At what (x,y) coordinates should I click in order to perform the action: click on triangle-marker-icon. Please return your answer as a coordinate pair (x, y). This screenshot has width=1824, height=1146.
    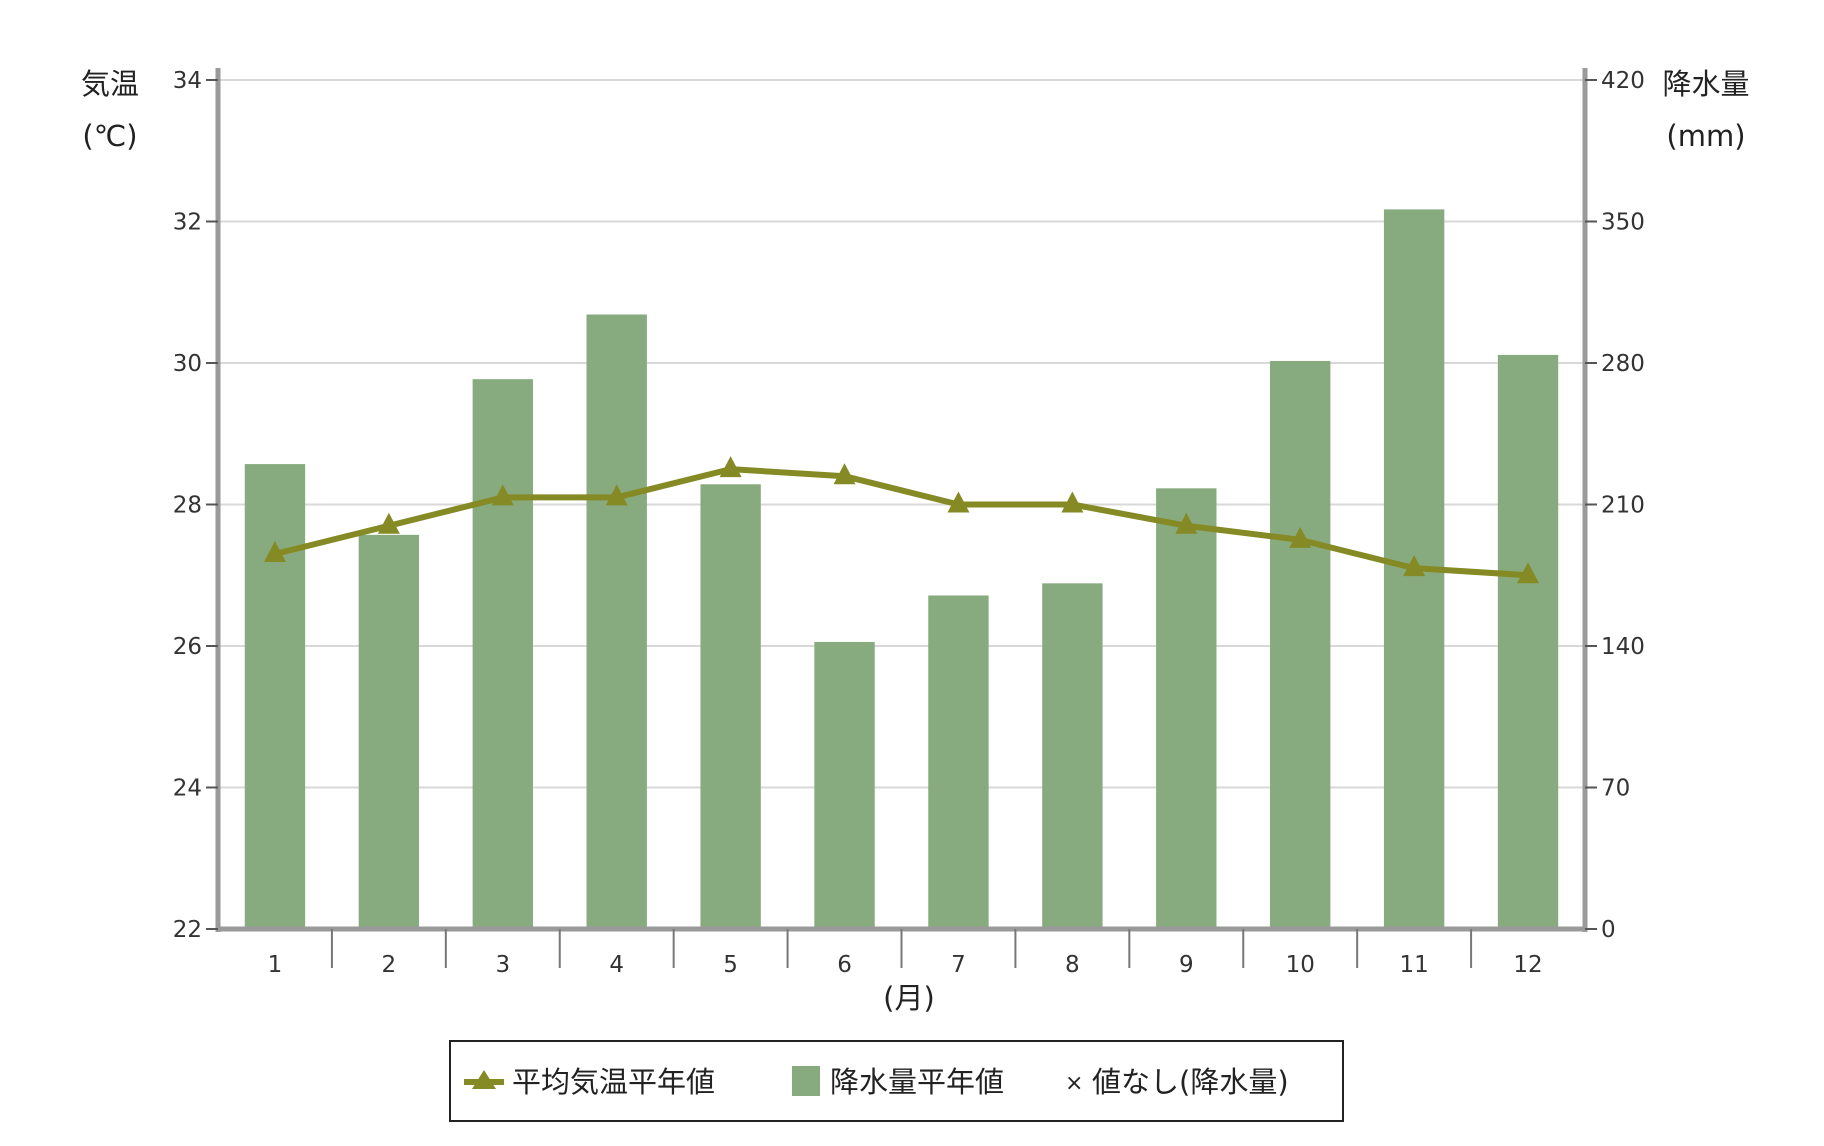
    Looking at the image, I should click on (484, 1079).